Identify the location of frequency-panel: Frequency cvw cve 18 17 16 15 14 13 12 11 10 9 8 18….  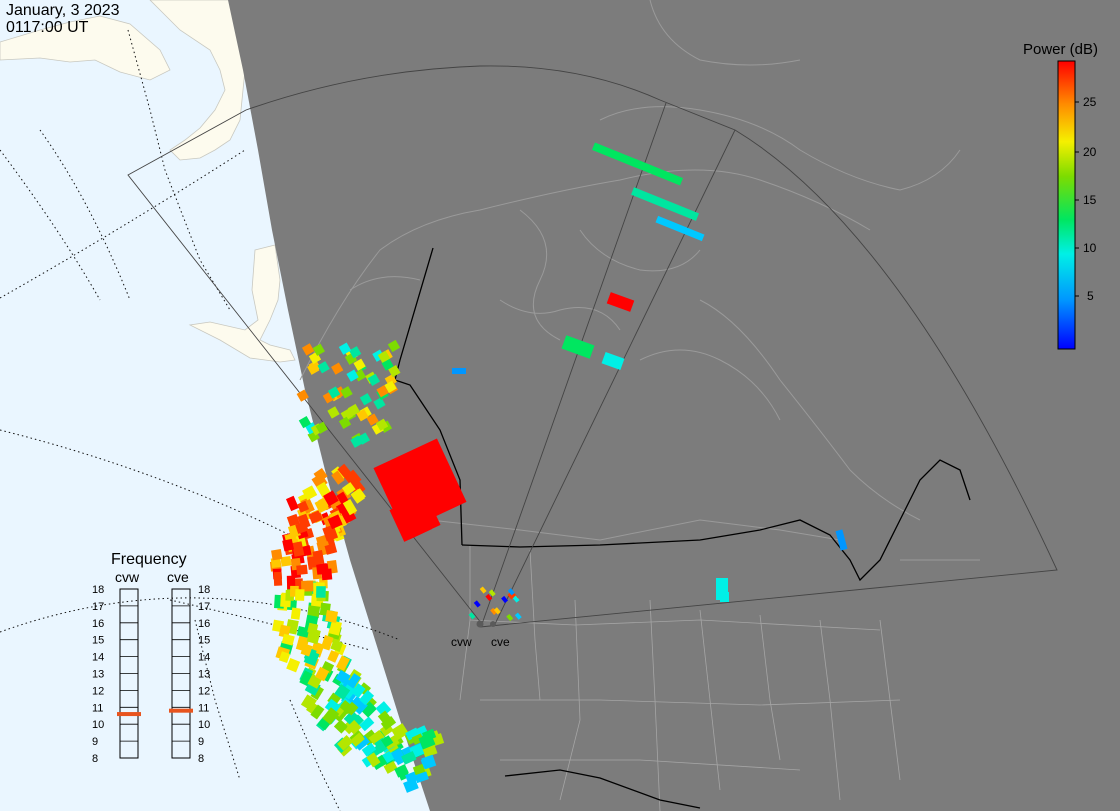
(151, 658).